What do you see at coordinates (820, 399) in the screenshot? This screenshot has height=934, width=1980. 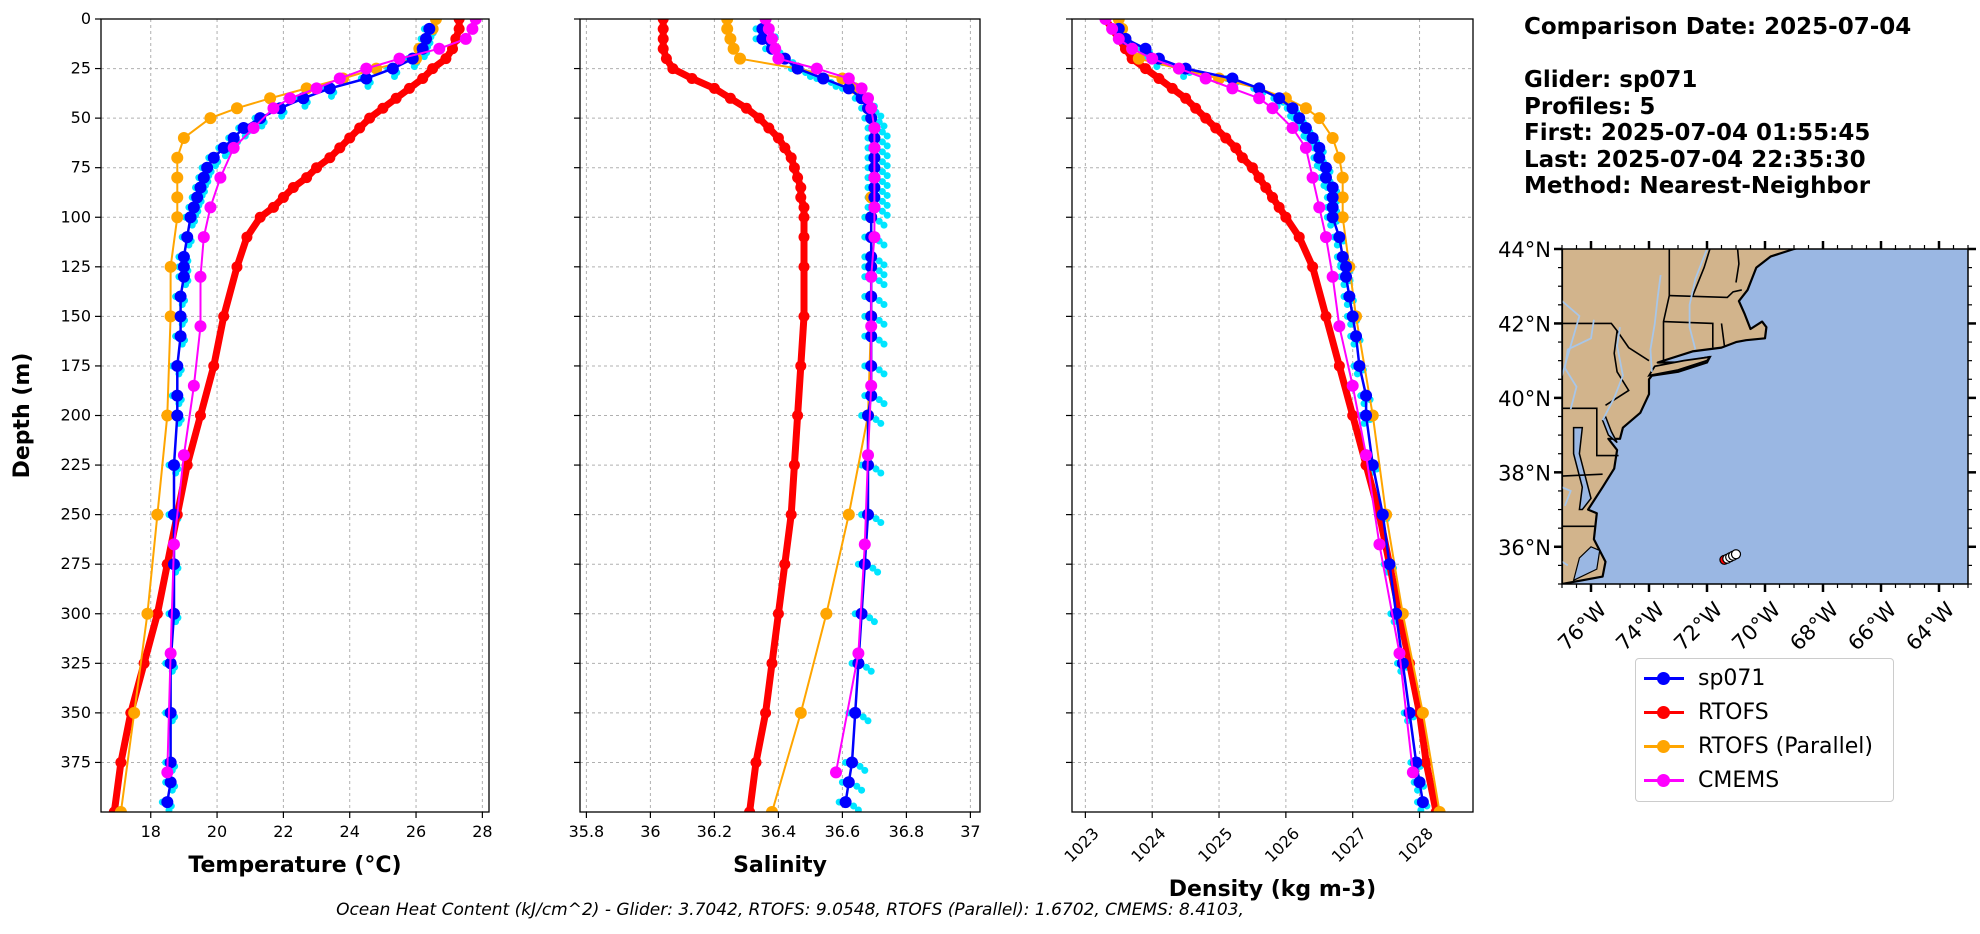 I see `series-cmems` at bounding box center [820, 399].